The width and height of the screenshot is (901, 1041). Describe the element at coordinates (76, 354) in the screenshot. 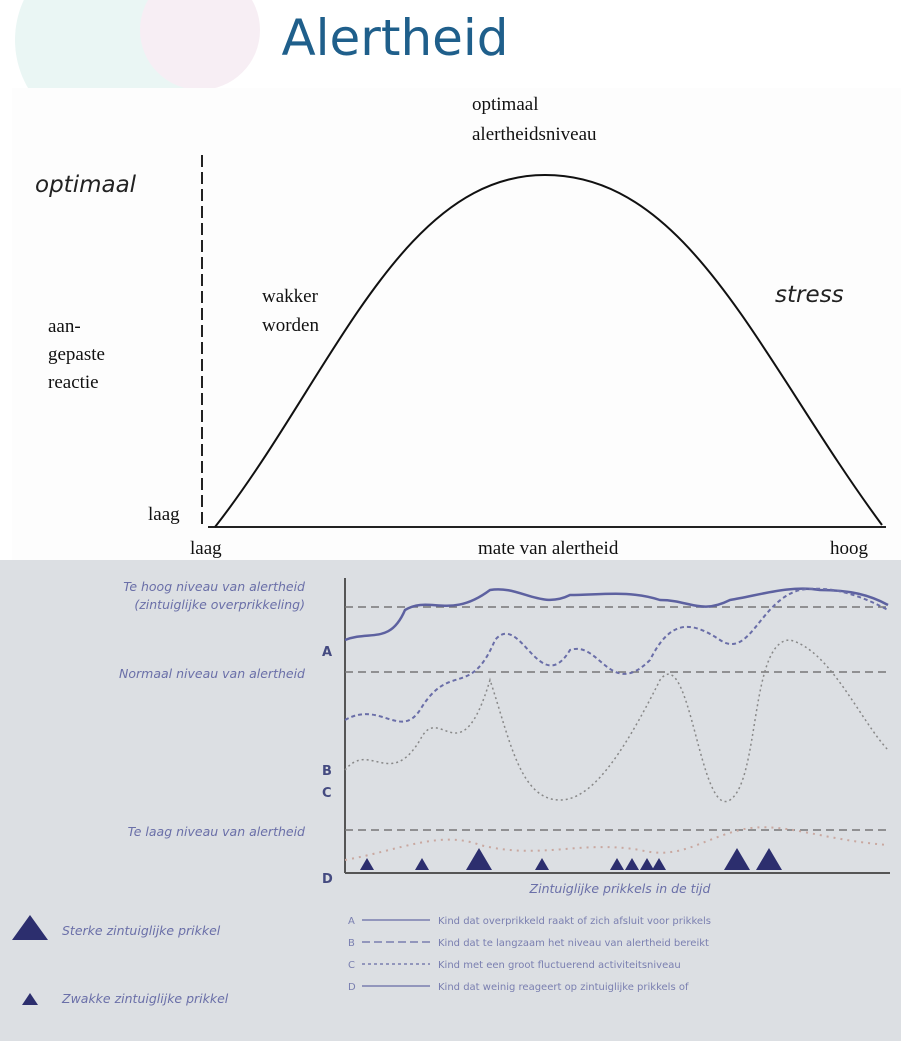

I see `y-label: gepaste` at that location.